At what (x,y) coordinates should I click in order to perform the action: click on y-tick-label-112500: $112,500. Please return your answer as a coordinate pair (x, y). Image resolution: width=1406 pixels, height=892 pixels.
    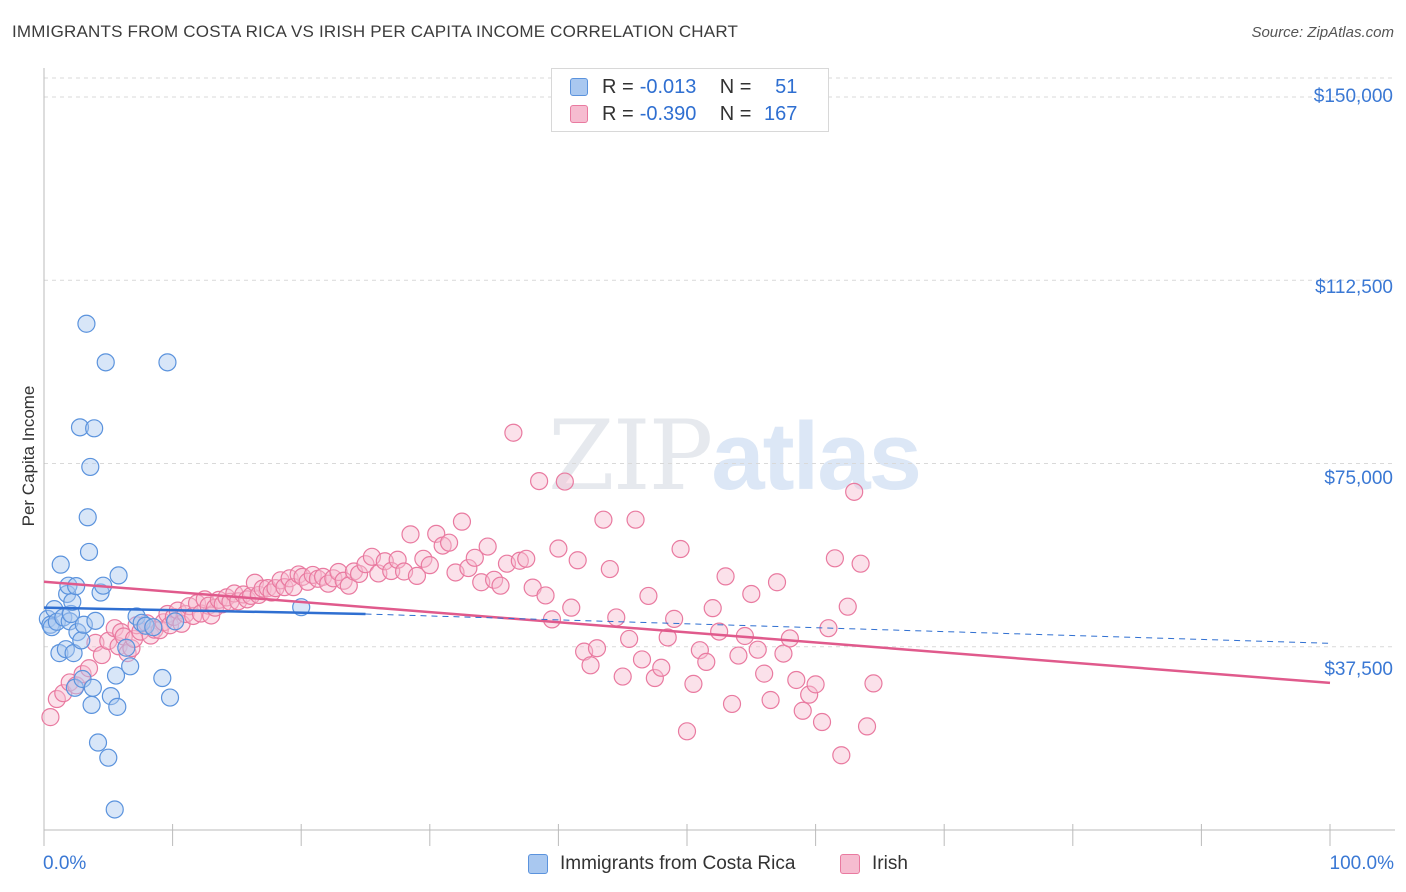
    Looking at the image, I should click on (1354, 287).